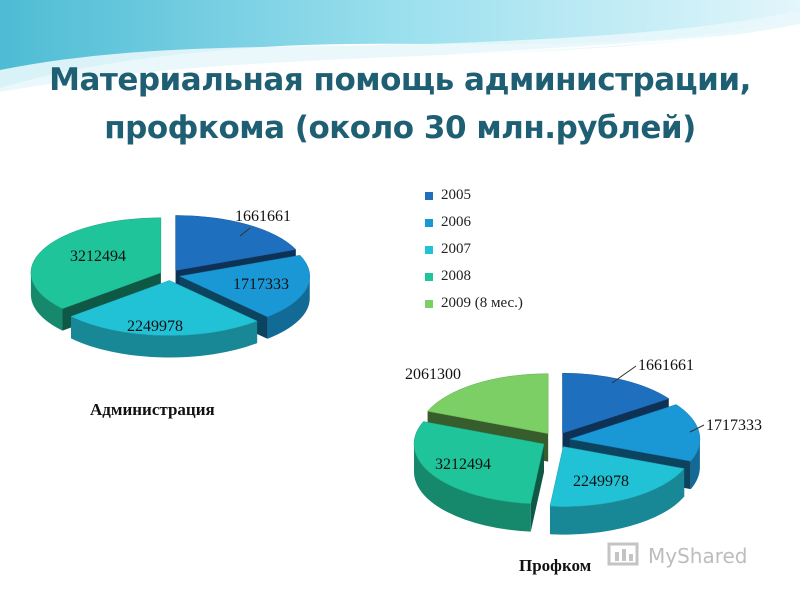  I want to click on slide-title-line-2: профкома (около 30 млн.рублей), so click(400, 128).